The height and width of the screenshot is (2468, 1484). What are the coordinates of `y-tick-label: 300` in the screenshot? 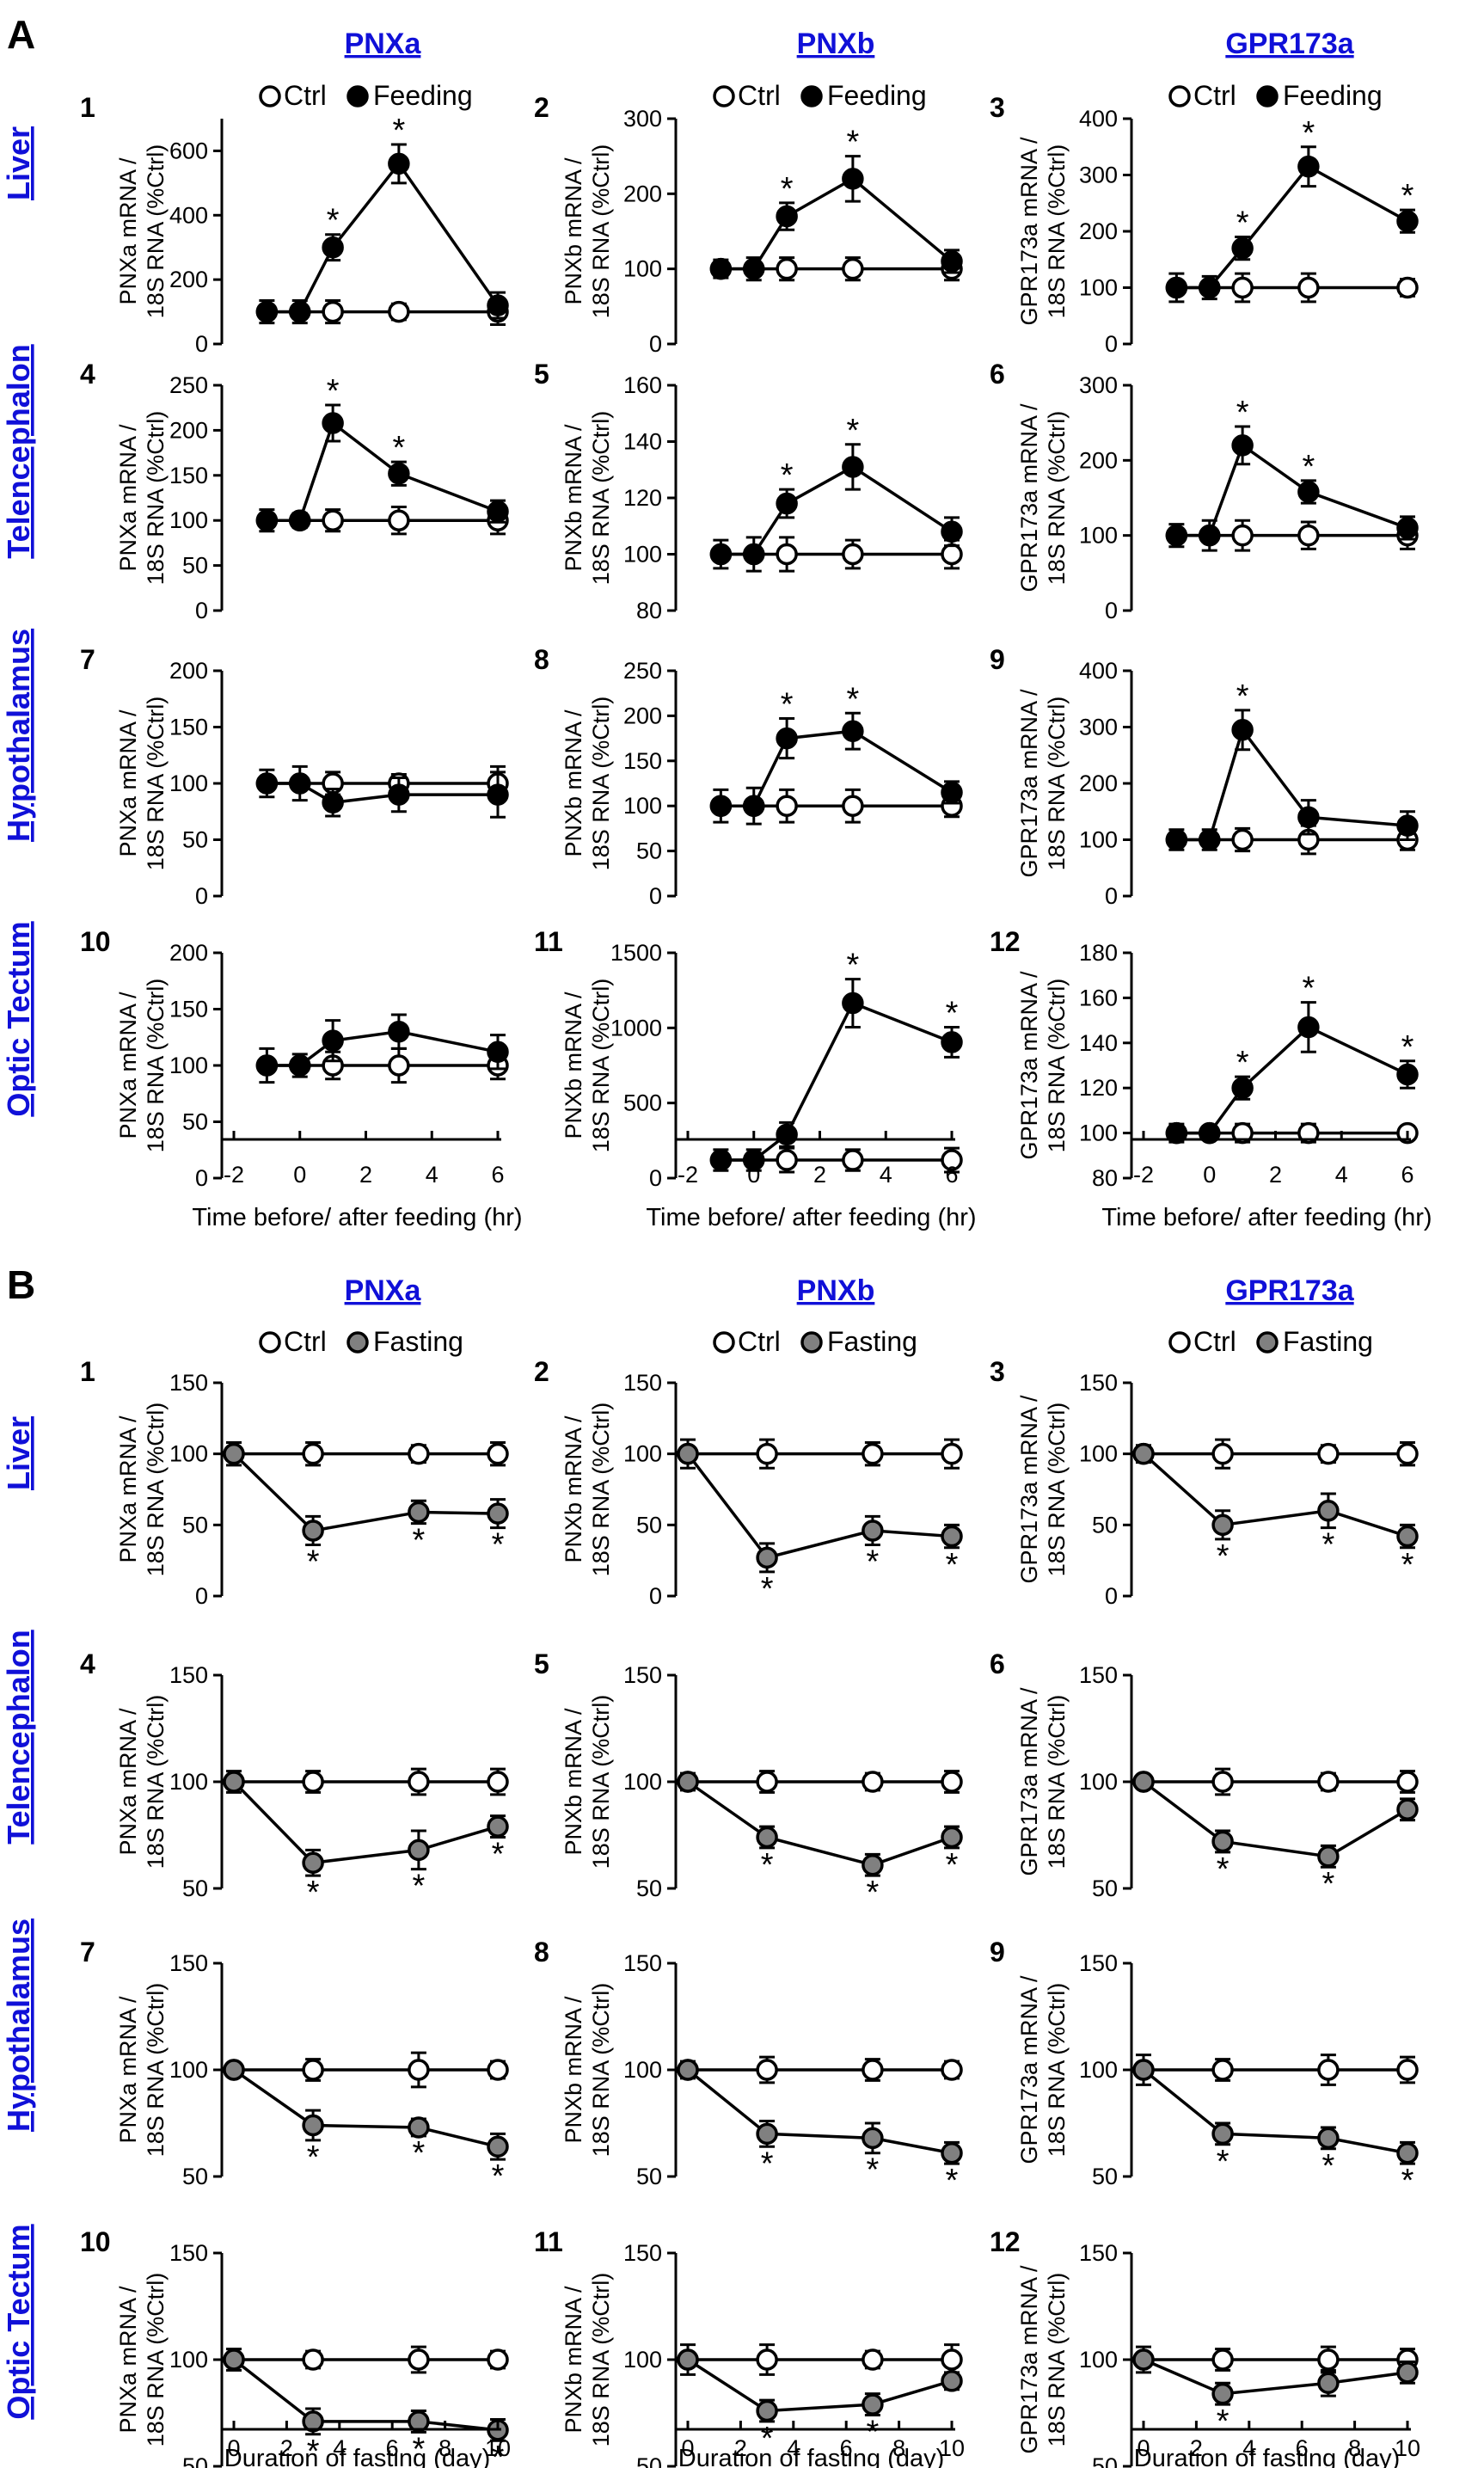 It's located at (1098, 727).